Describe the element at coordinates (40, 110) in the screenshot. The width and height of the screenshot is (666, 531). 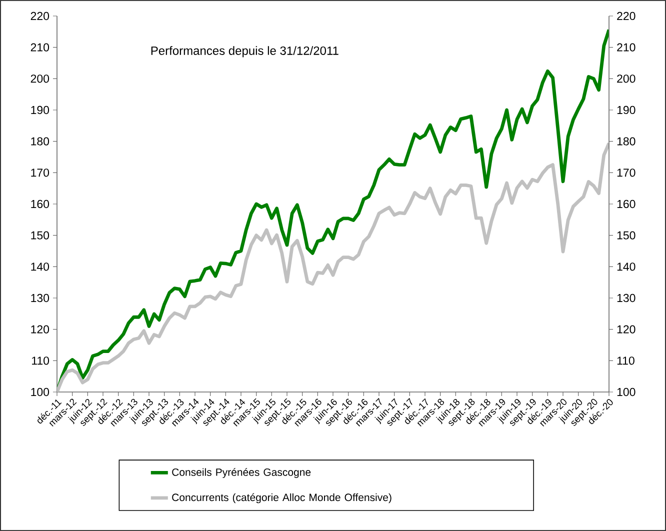
I see `y2-tick-label: 190` at that location.